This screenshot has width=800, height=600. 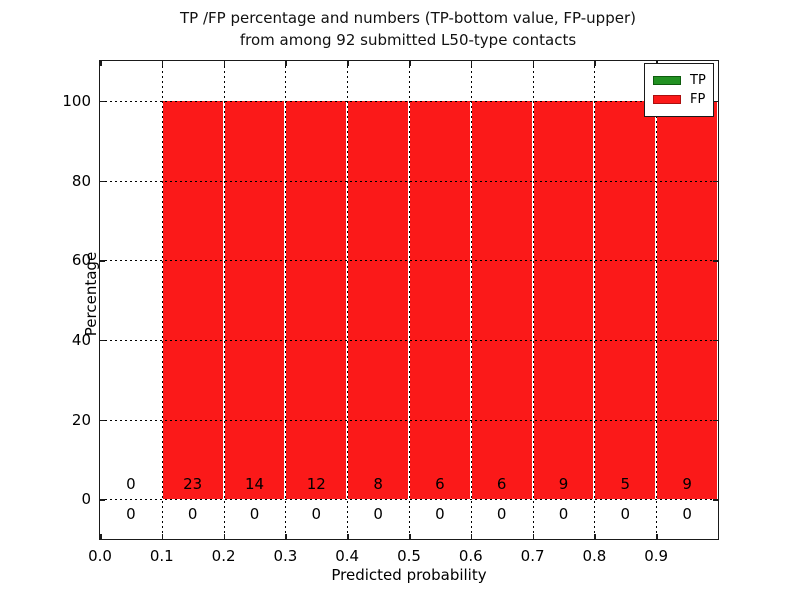 I want to click on x-axis-label: Predicted probability, so click(x=409, y=575).